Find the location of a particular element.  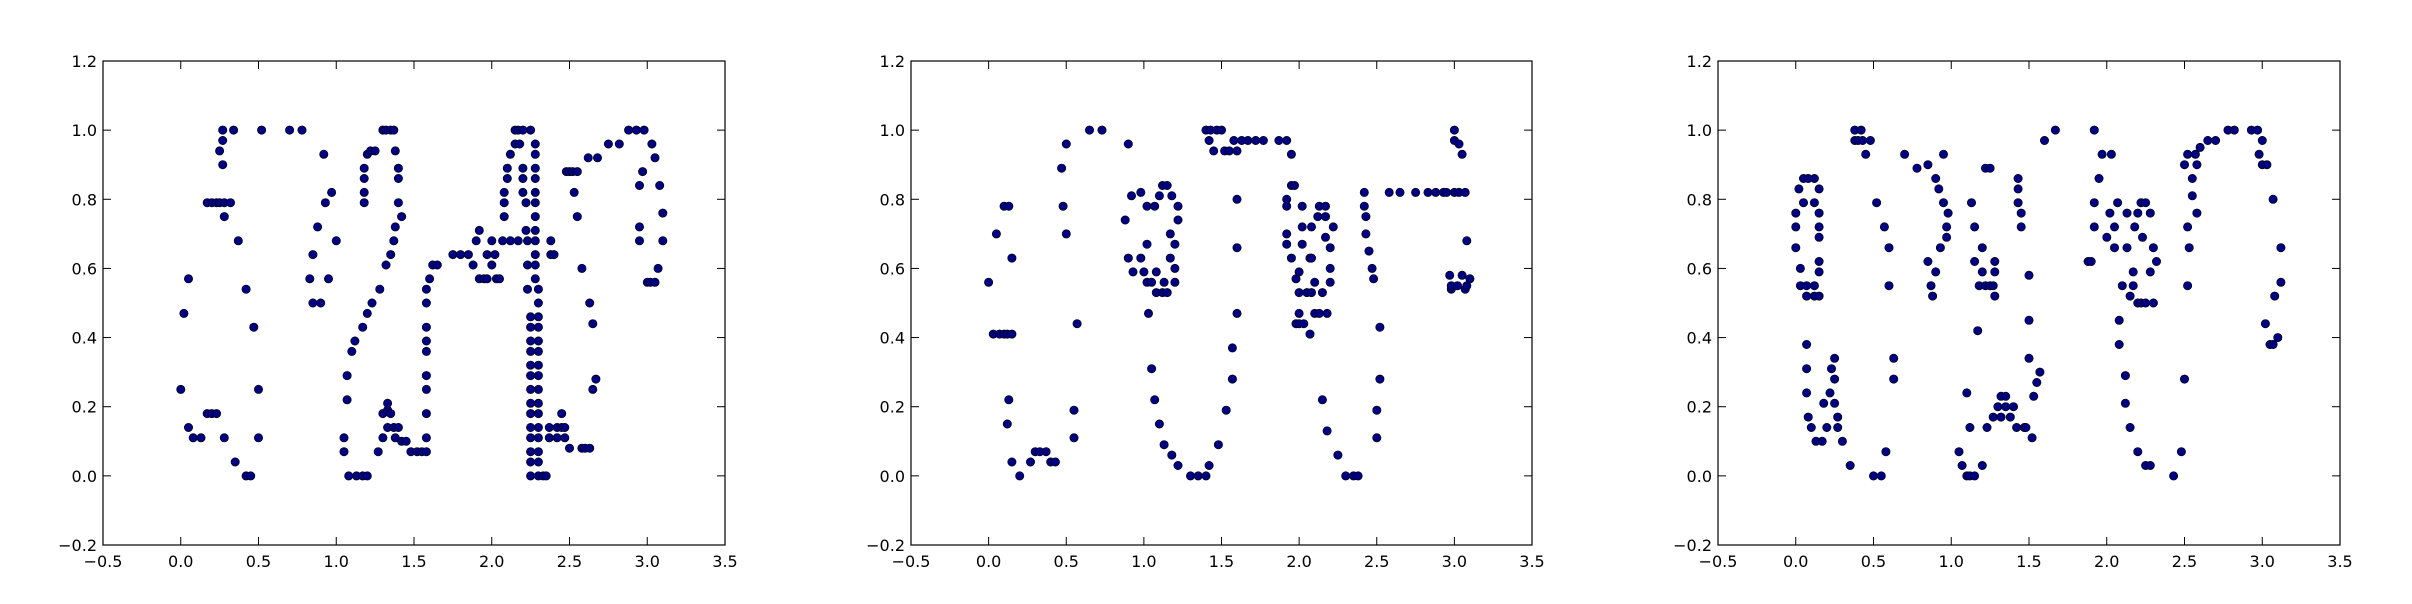

x-tick-label: 1.5 is located at coordinates (1221, 561).